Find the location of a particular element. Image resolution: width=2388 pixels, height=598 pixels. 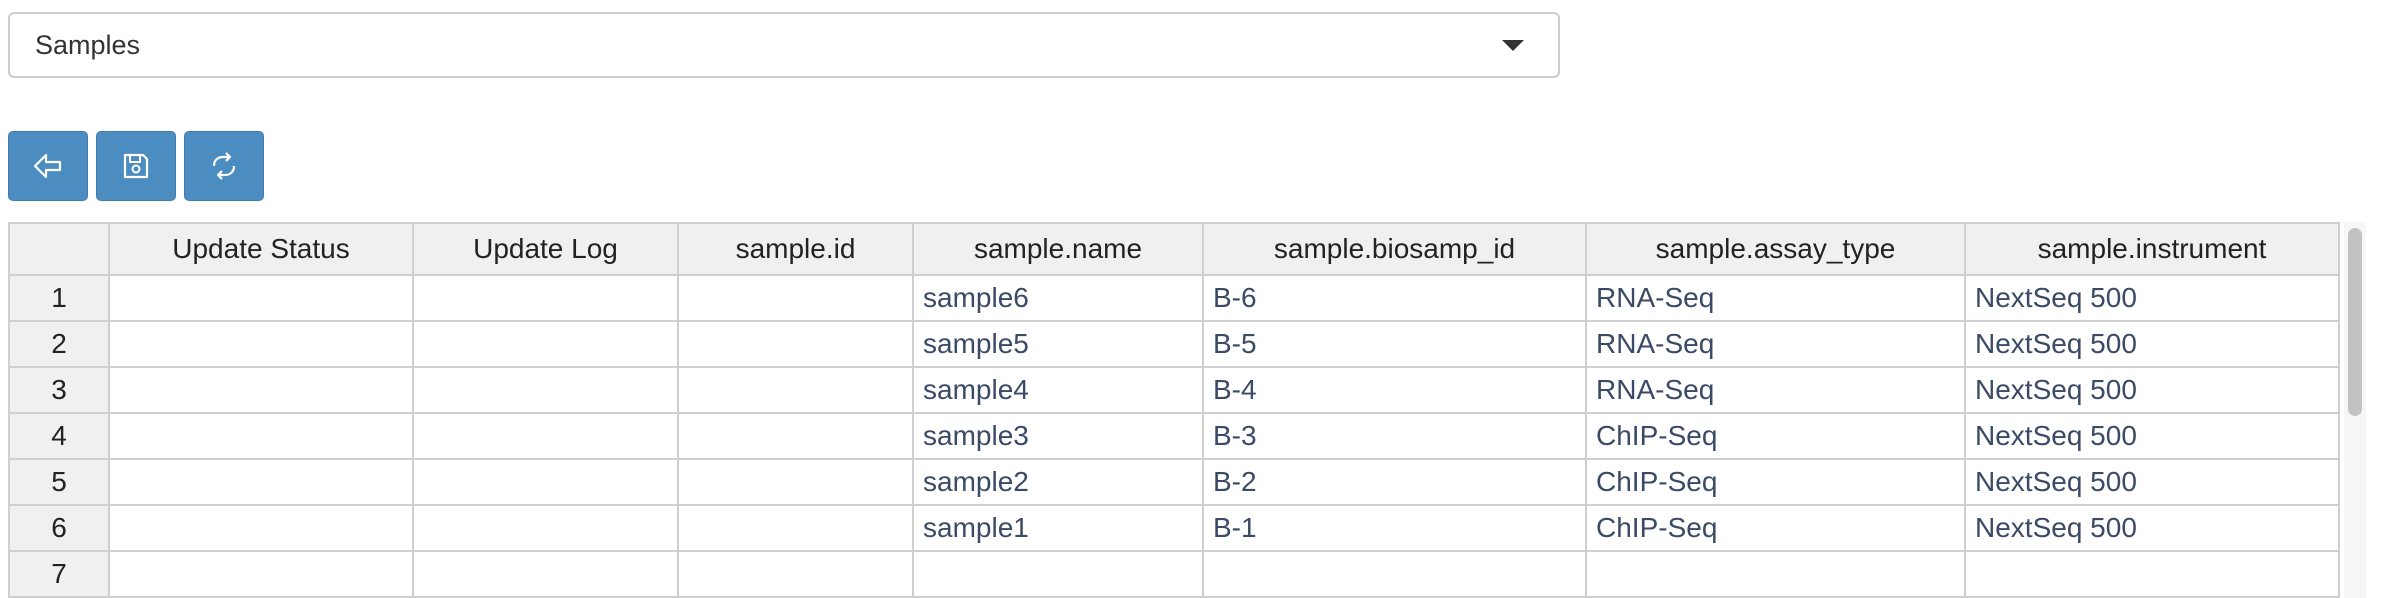

table-row: 4 sample3 B-3 ChIP-Seq NextSeq 500 is located at coordinates (1174, 436).